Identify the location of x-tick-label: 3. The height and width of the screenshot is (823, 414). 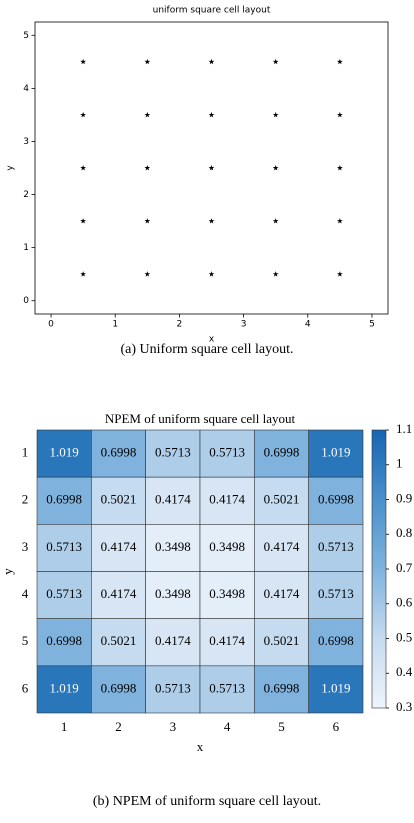
(173, 726).